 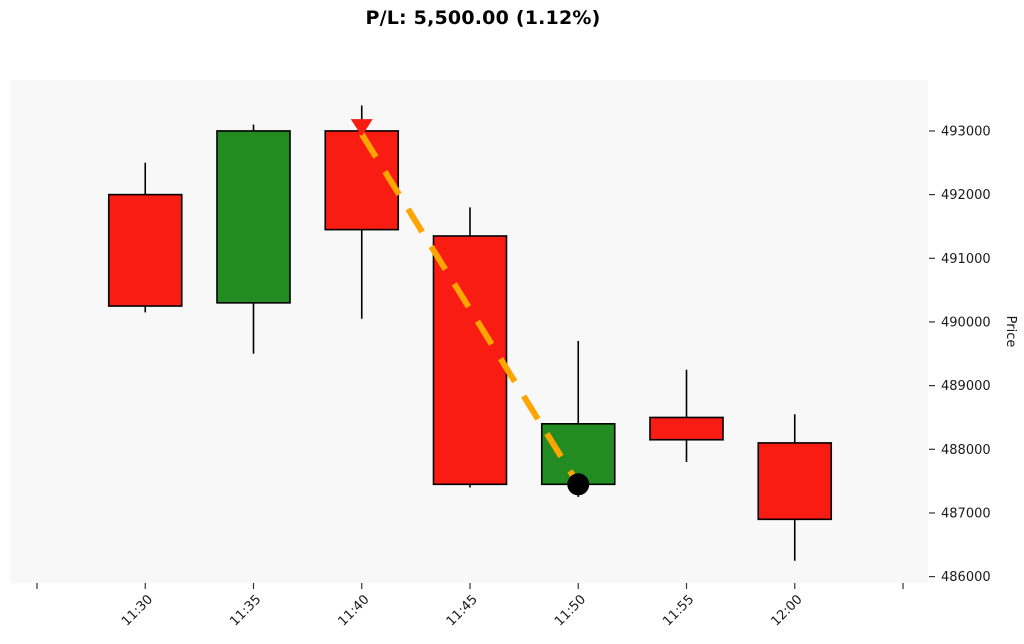 I want to click on candle-body-11:35, so click(x=253, y=217).